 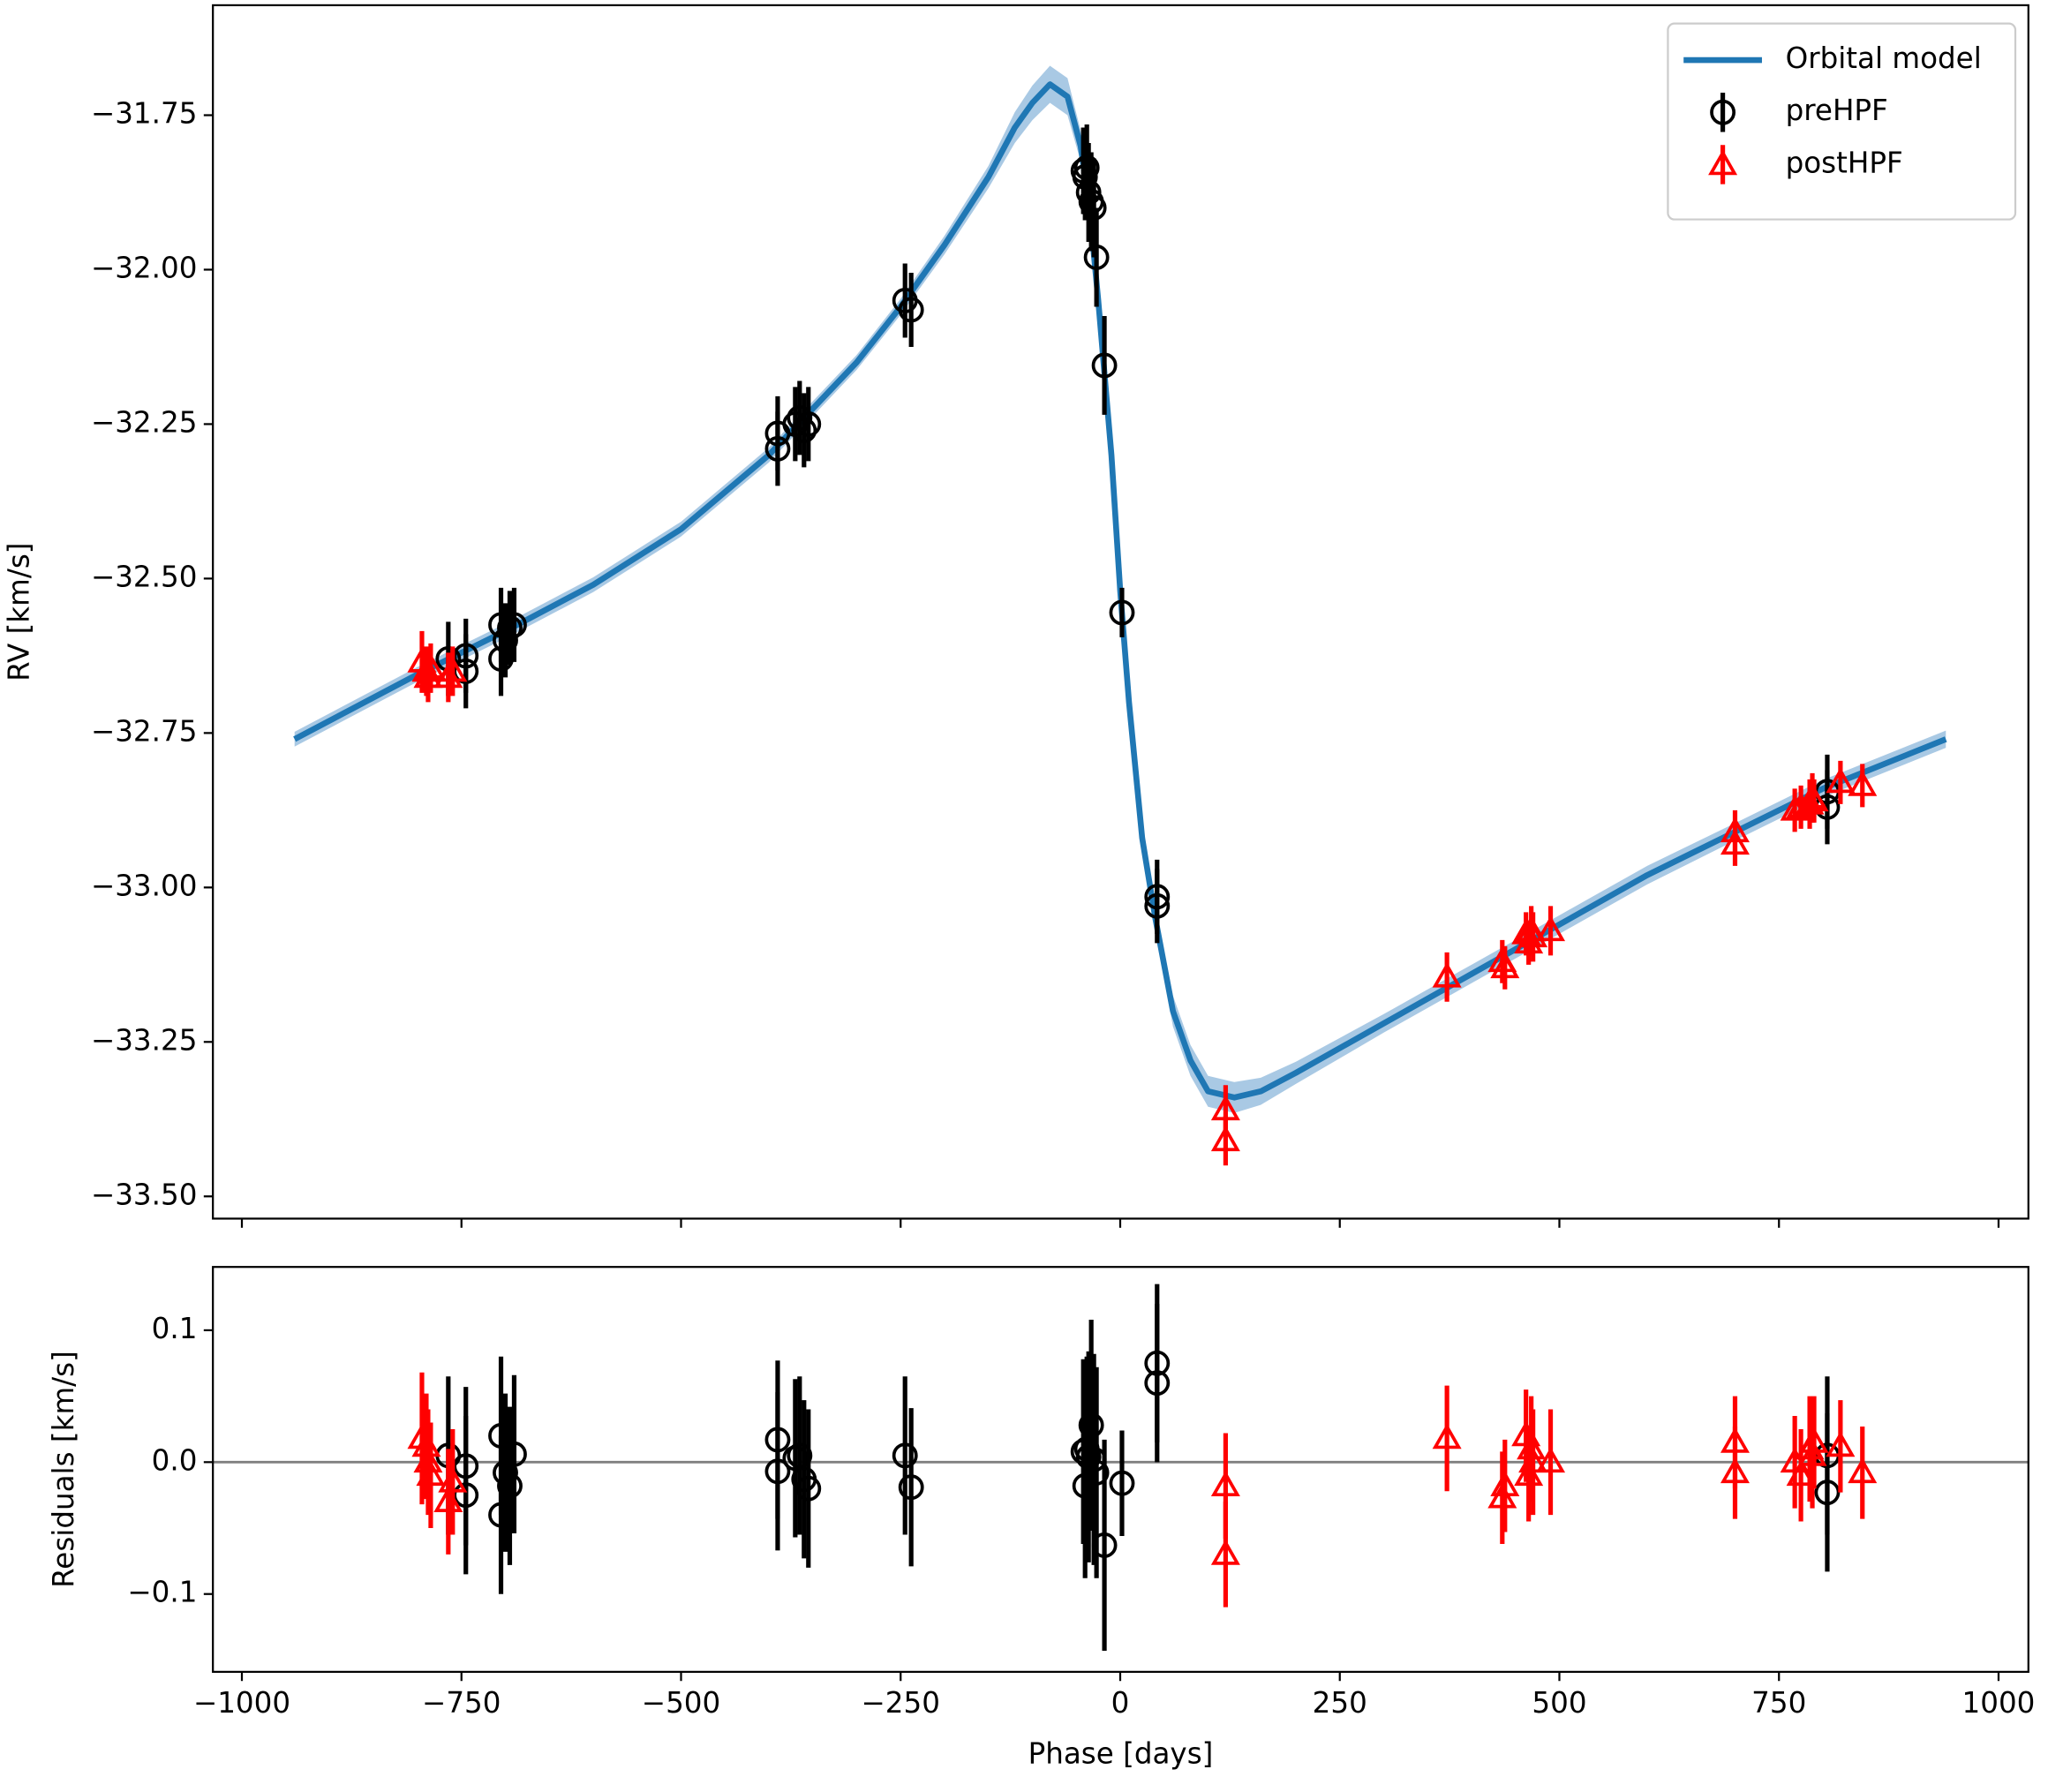 I want to click on y-tick-label: −32.00, so click(x=144, y=267).